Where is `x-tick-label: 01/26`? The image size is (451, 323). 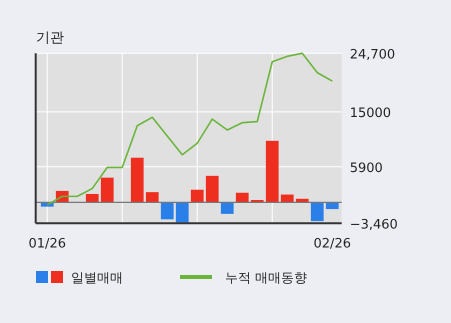
x-tick-label: 01/26 is located at coordinates (47, 244).